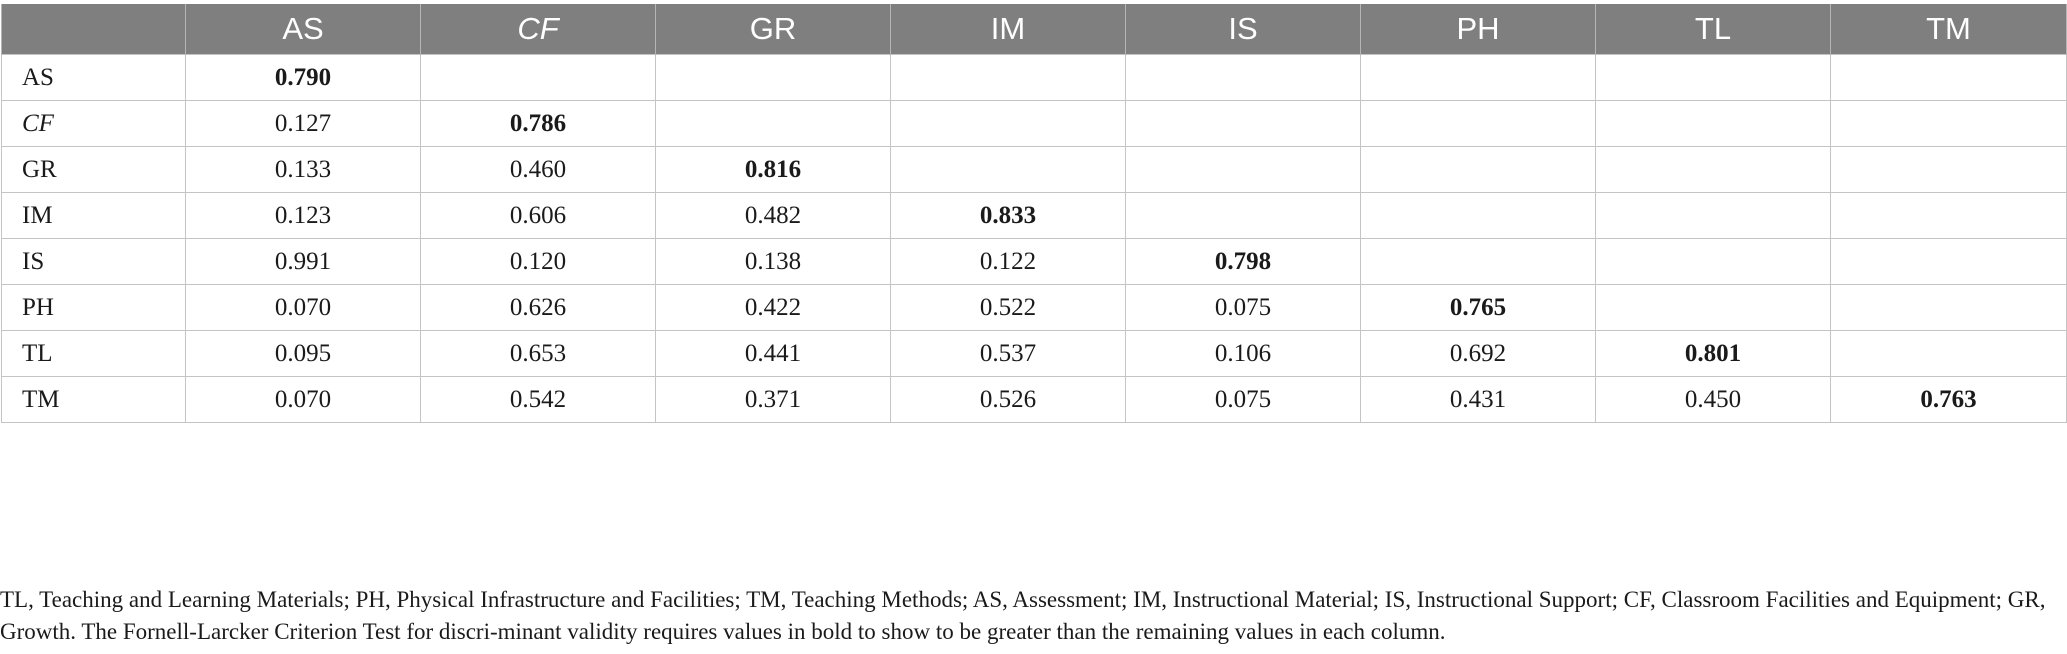 The height and width of the screenshot is (654, 2067). What do you see at coordinates (93, 169) in the screenshot?
I see `row-label: GR` at bounding box center [93, 169].